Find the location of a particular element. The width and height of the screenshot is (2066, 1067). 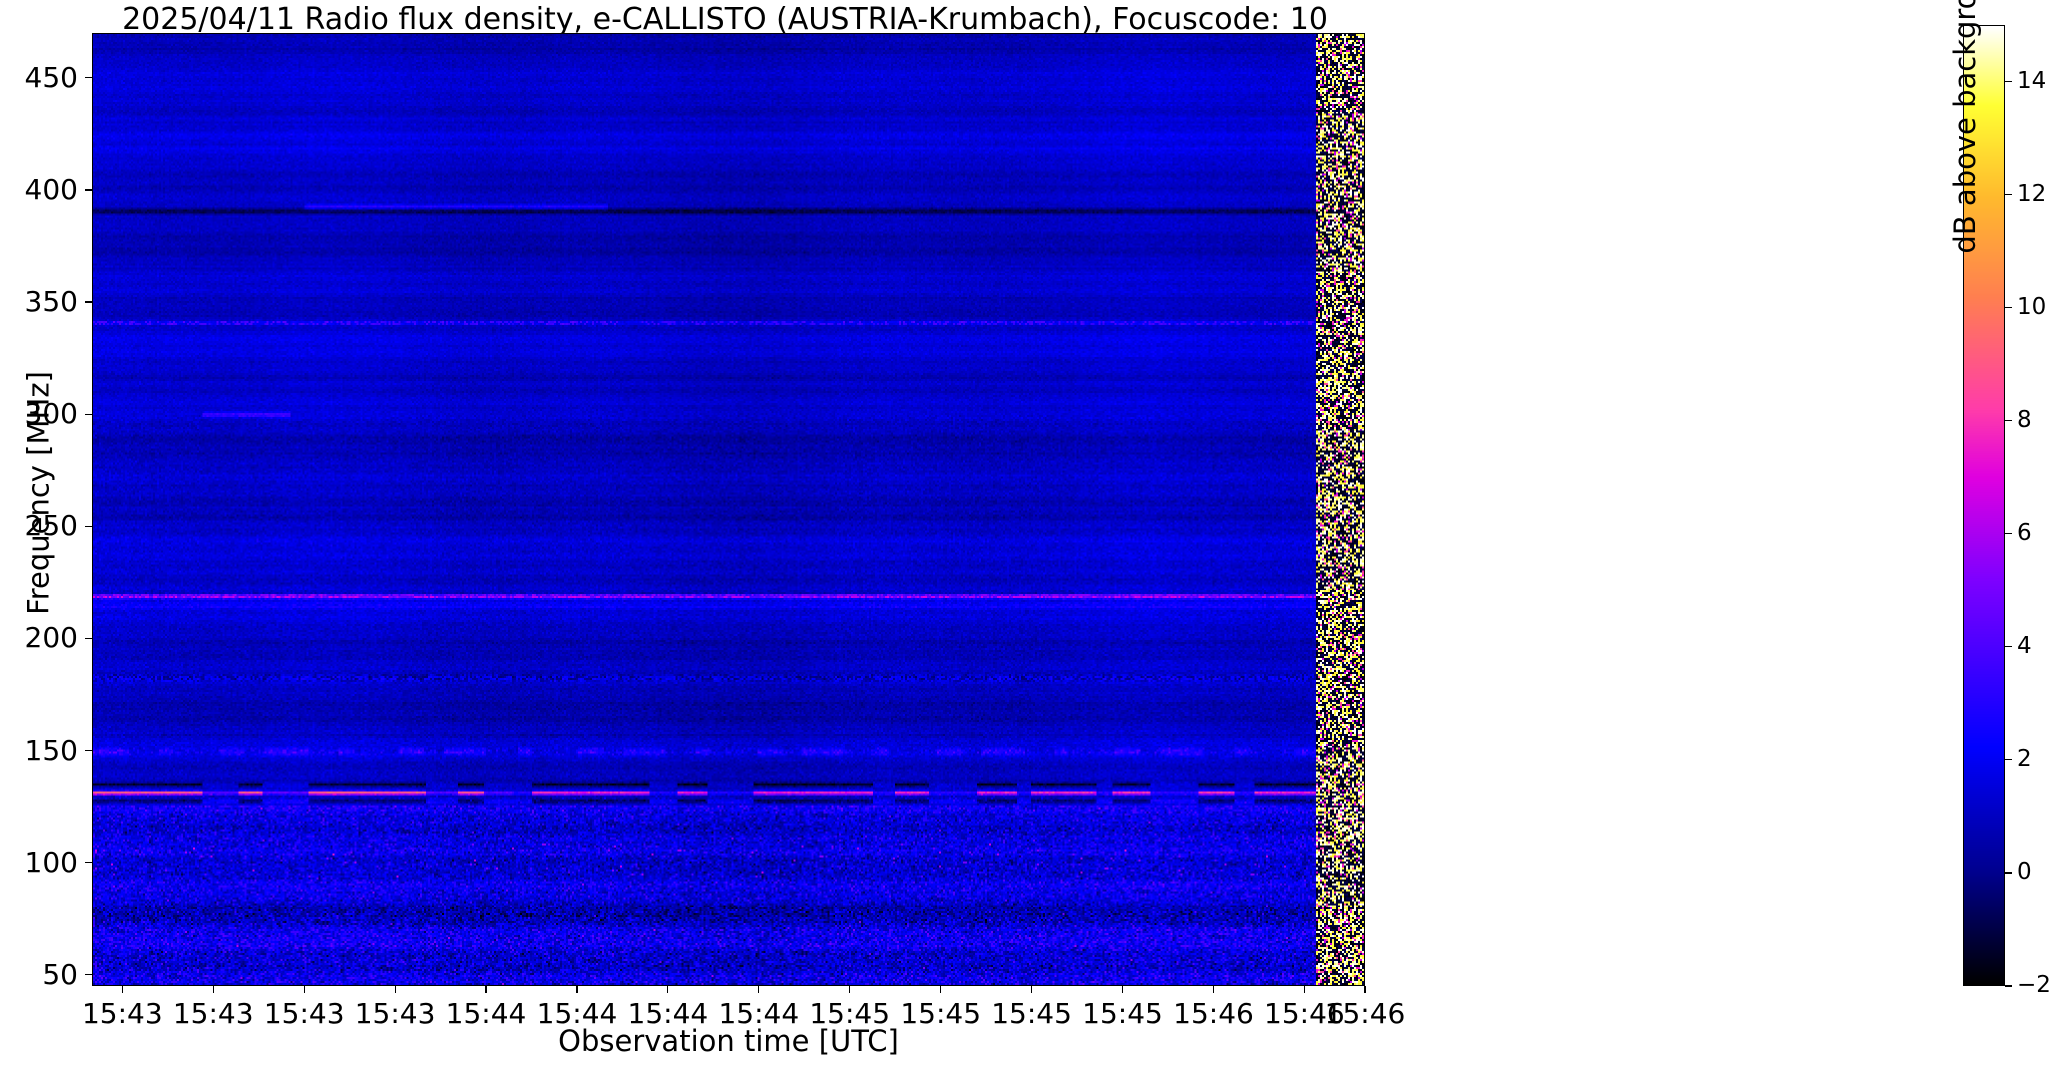

colorbar-tick-label: 0 is located at coordinates (2024, 871).